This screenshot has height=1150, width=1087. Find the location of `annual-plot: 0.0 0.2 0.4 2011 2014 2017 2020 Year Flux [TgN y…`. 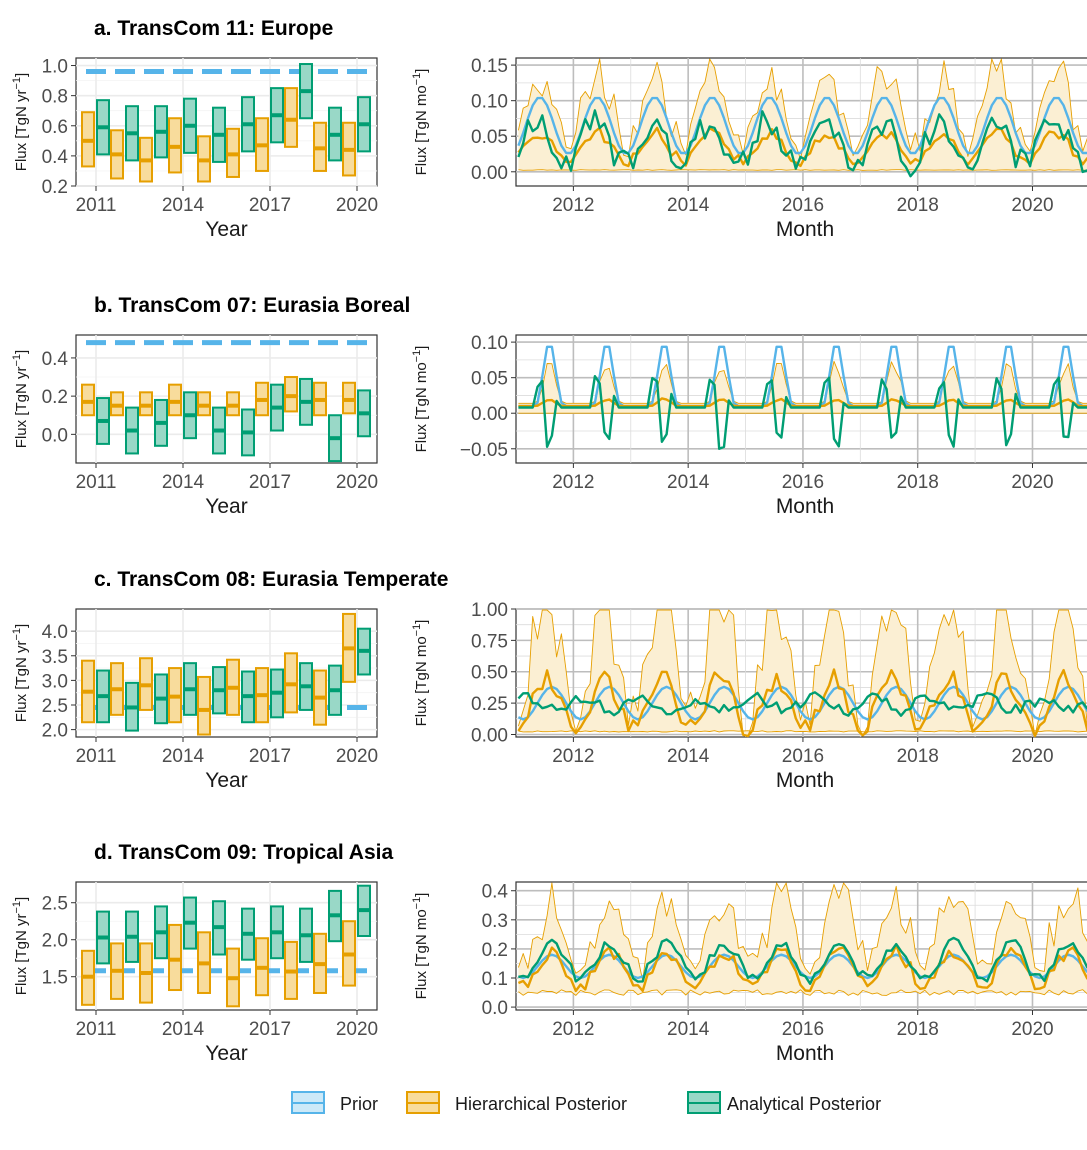

annual-plot: 0.0 0.2 0.4 2011 2014 2017 2020 Year Flux [TgN y… is located at coordinates (194, 426).